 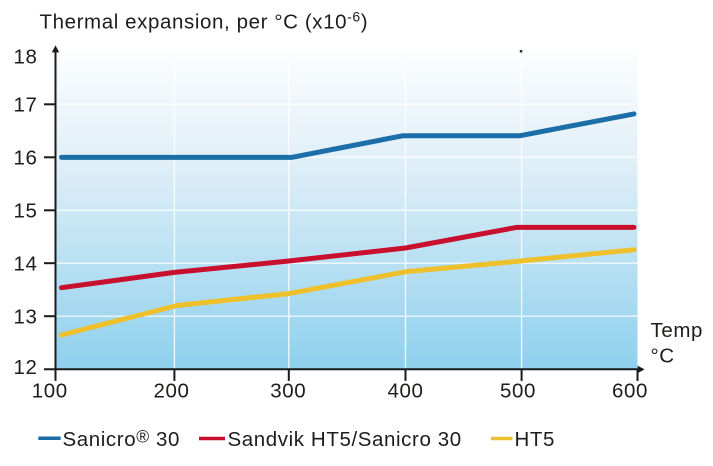 I want to click on svg-text: 17, so click(x=25, y=104).